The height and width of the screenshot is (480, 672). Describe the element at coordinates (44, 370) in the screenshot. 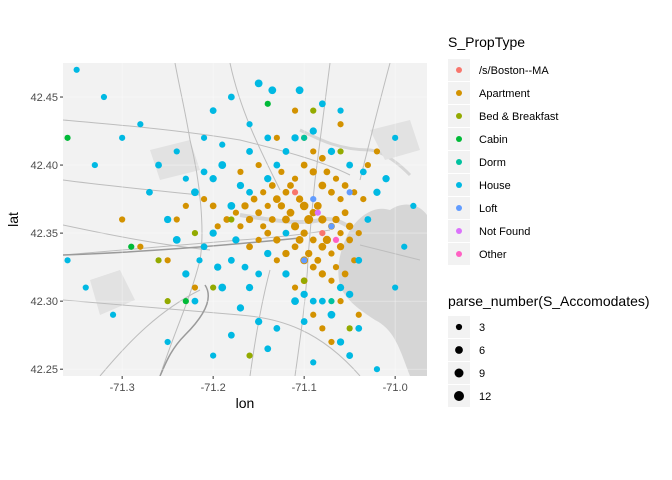

I see `y-tick-label: 42.25` at that location.